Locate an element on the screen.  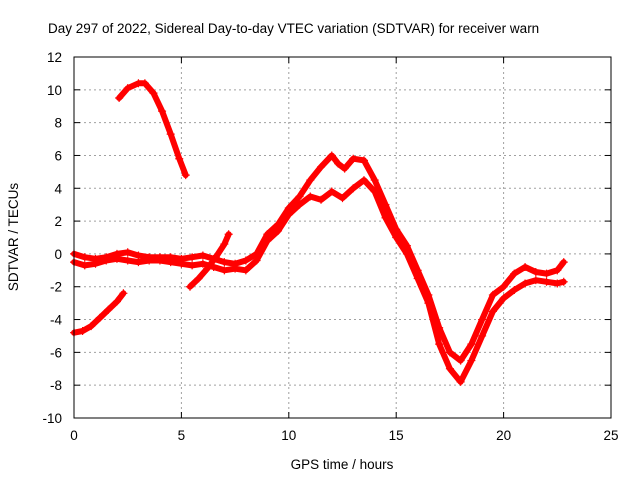
x-tick-label: 20 is located at coordinates (503, 435).